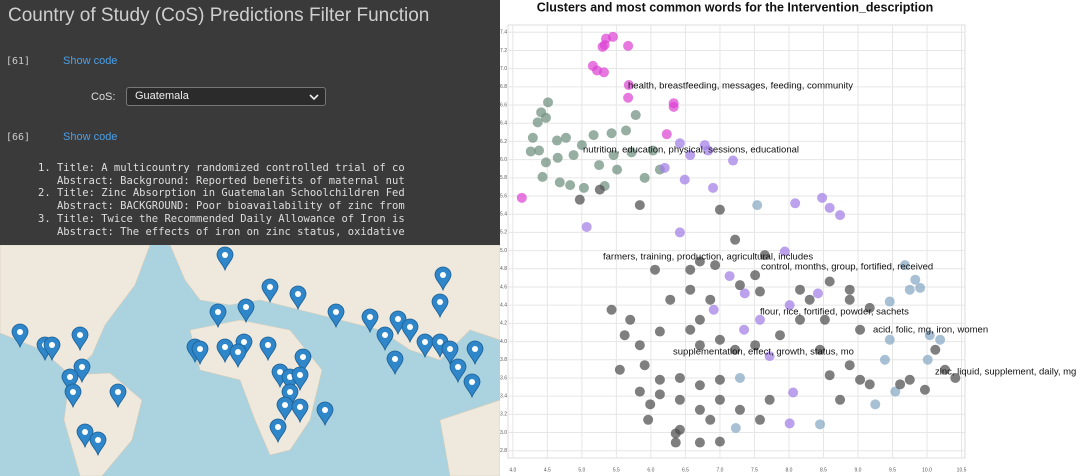 This screenshot has height=476, width=1089. Describe the element at coordinates (314, 97) in the screenshot. I see `dropdown-arrow` at that location.